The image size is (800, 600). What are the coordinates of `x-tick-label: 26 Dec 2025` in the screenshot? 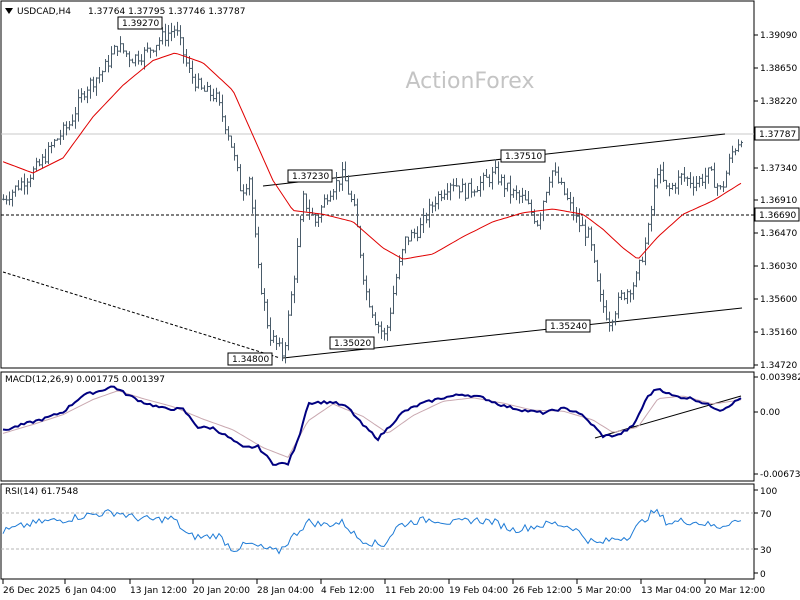 It's located at (32, 591).